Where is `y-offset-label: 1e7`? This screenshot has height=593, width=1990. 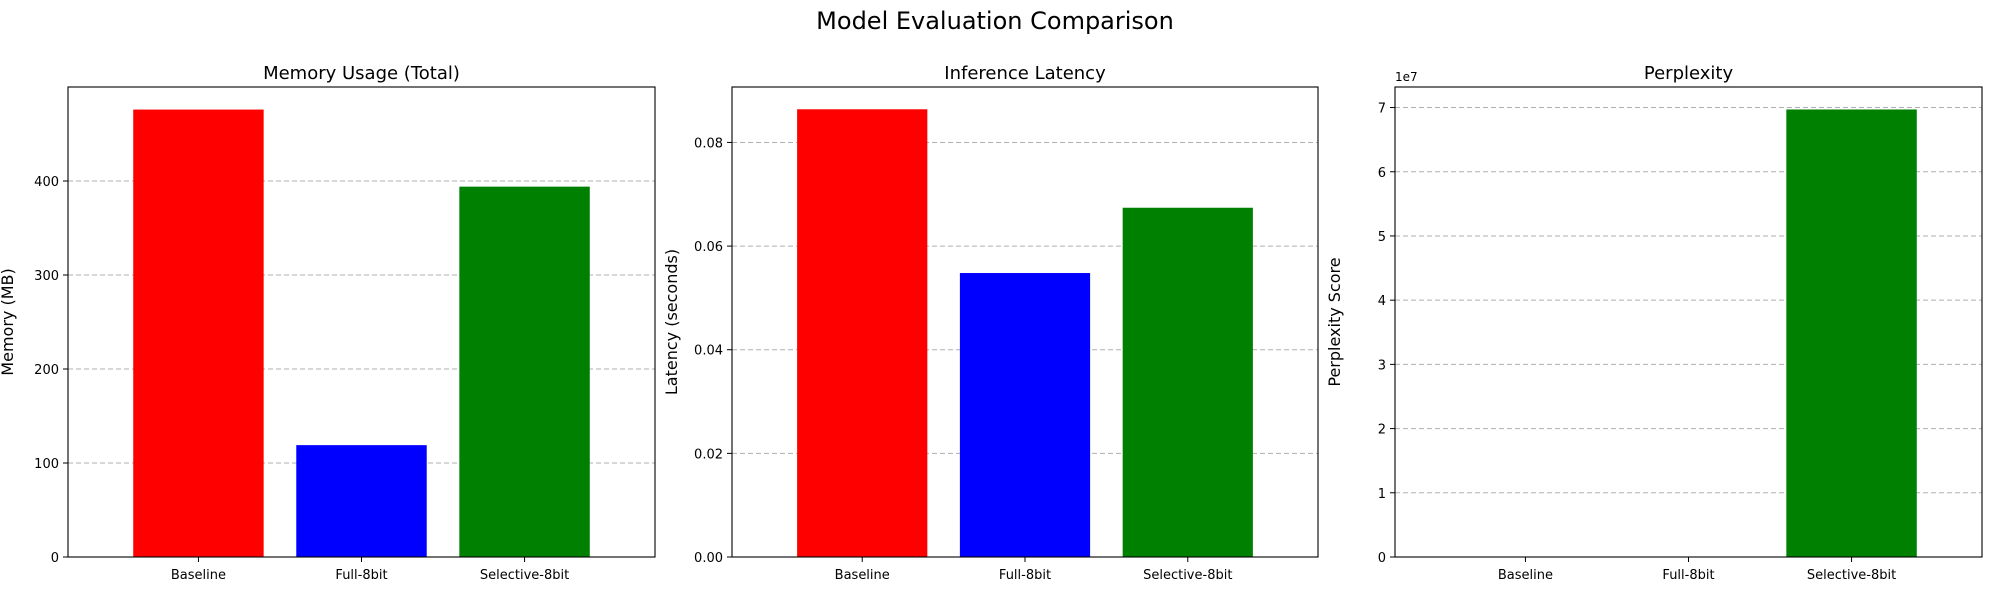
y-offset-label: 1e7 is located at coordinates (1406, 77).